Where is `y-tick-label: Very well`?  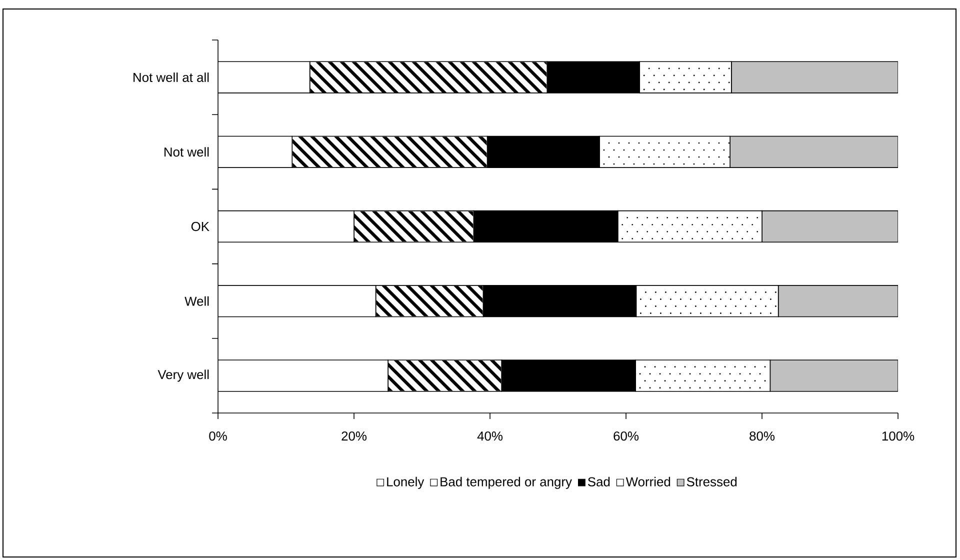
y-tick-label: Very well is located at coordinates (183, 376).